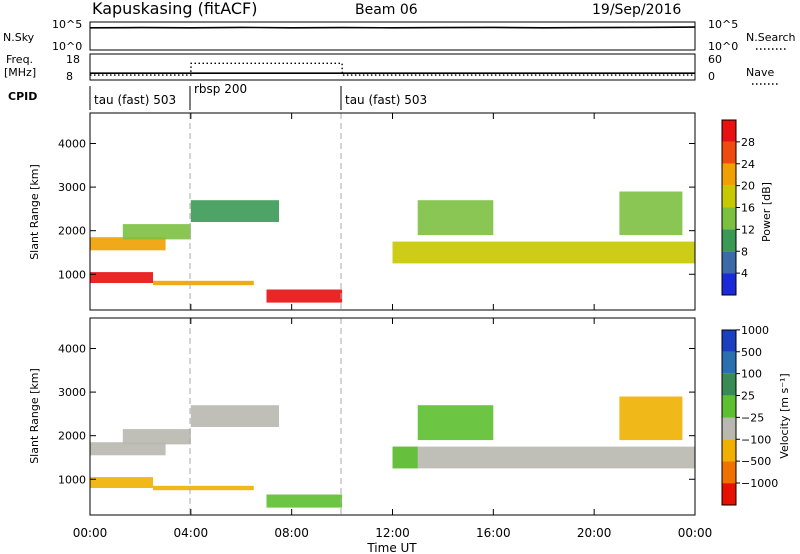 The image size is (800, 554). Describe the element at coordinates (751, 374) in the screenshot. I see `colorbar-tick-label: 100` at that location.